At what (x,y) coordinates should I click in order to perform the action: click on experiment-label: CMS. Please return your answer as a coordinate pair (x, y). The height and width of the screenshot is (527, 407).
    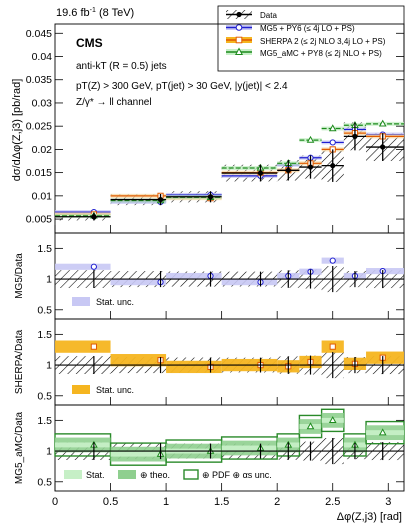
    Looking at the image, I should click on (89, 43).